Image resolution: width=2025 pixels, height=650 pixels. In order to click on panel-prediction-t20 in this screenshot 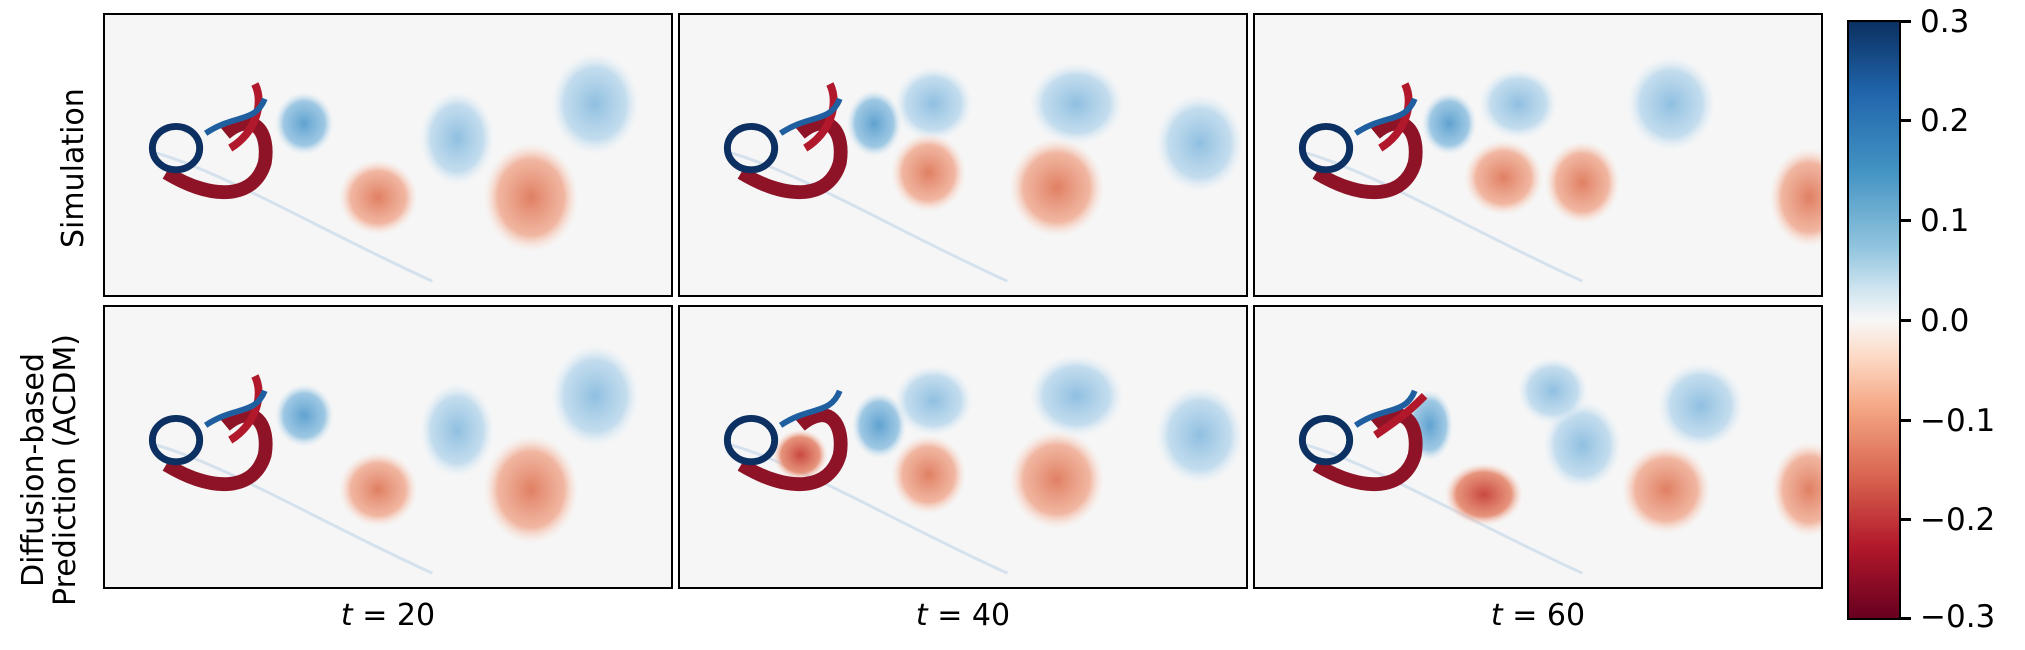, I will do `click(388, 447)`.